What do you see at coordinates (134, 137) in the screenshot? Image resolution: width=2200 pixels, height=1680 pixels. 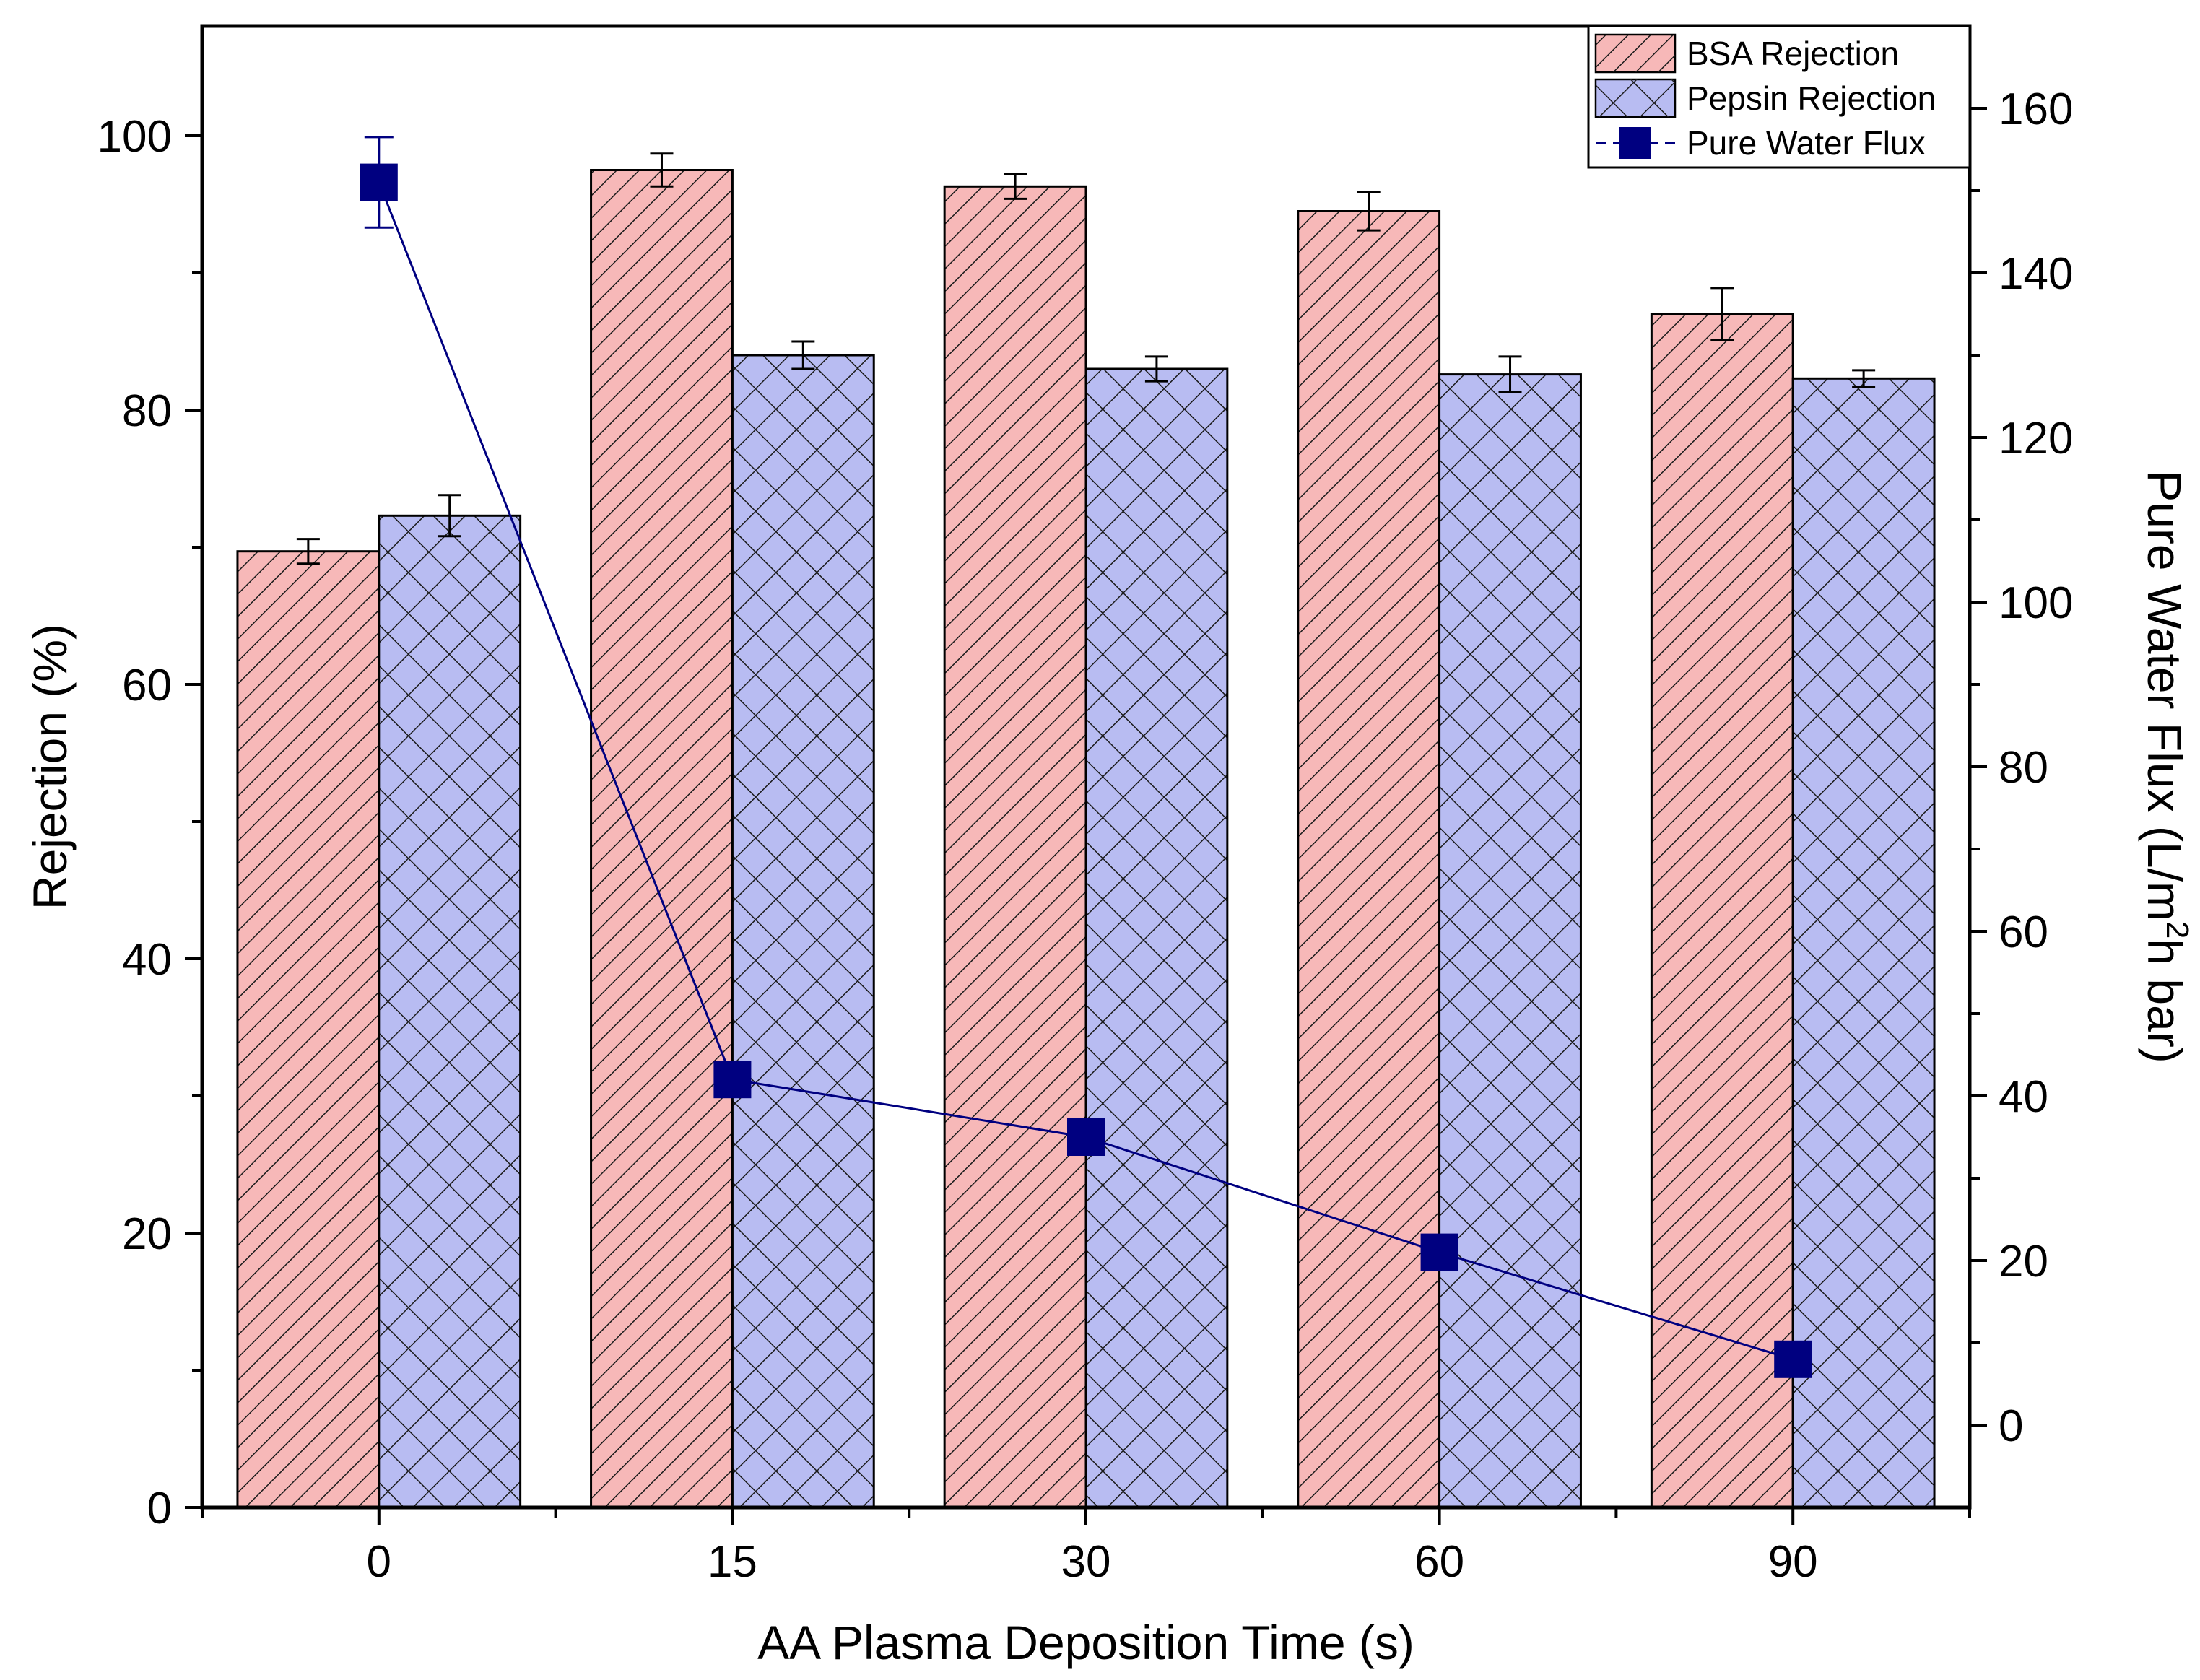 I see `y-tick-label-100: 100` at bounding box center [134, 137].